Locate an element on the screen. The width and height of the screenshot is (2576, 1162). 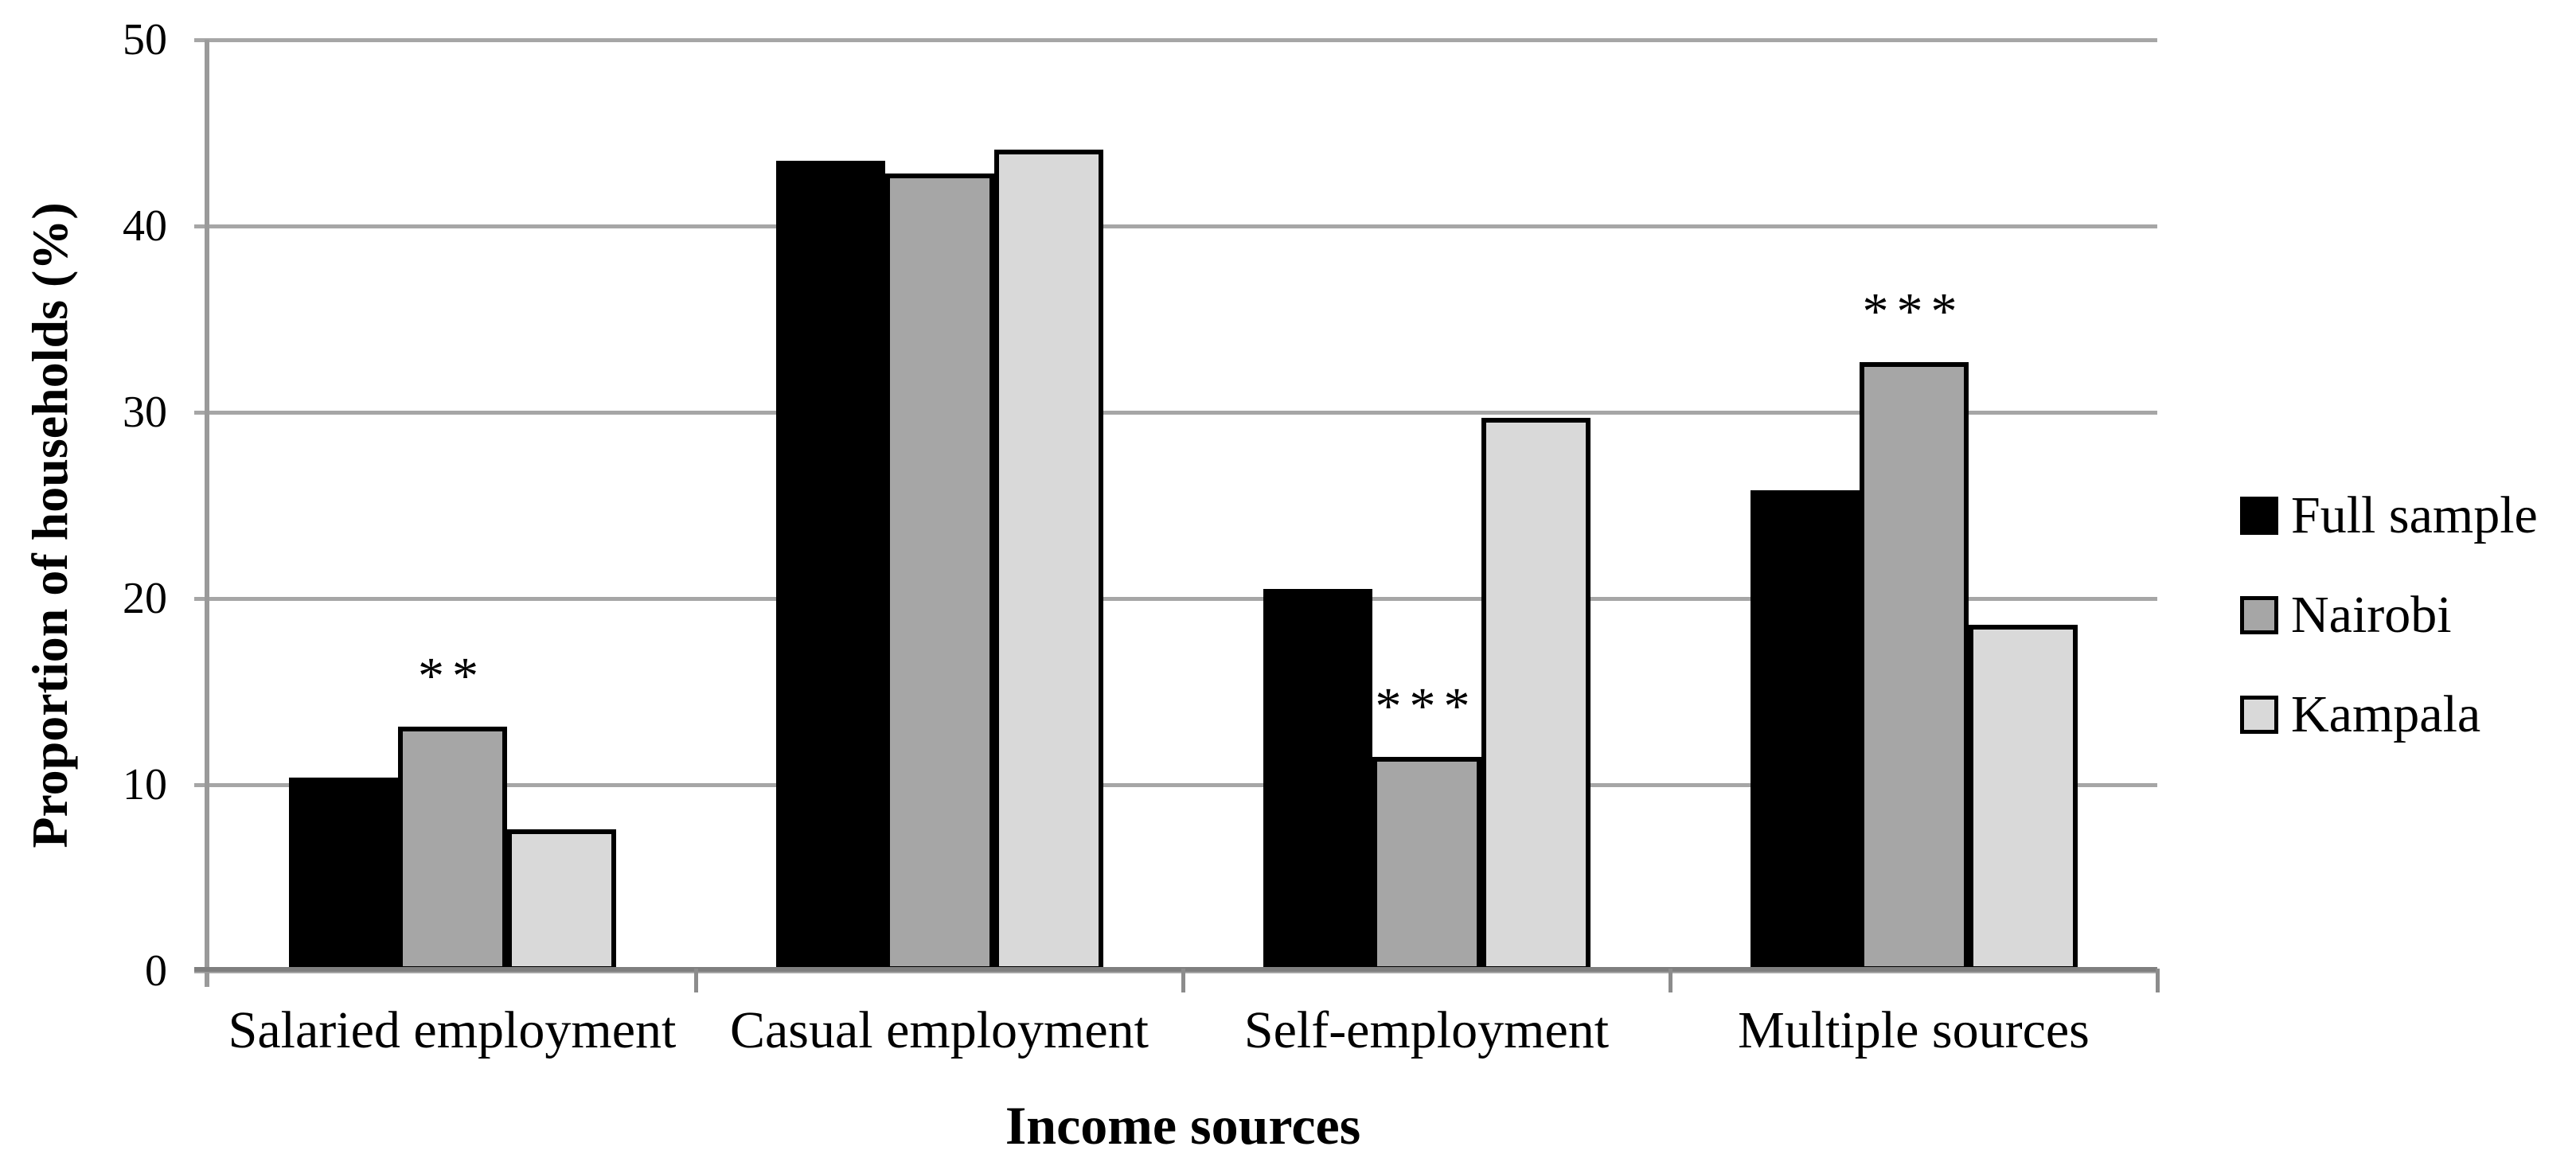
legend-item-kampala: Kampala is located at coordinates (2389, 714).